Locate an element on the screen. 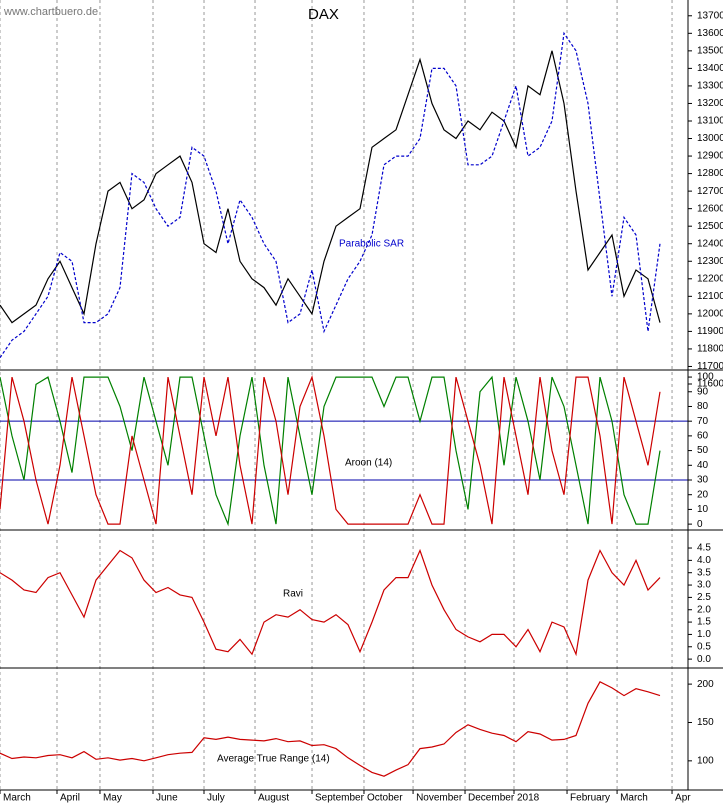 The image size is (723, 803). y-tick-label: 3.5 is located at coordinates (704, 572).